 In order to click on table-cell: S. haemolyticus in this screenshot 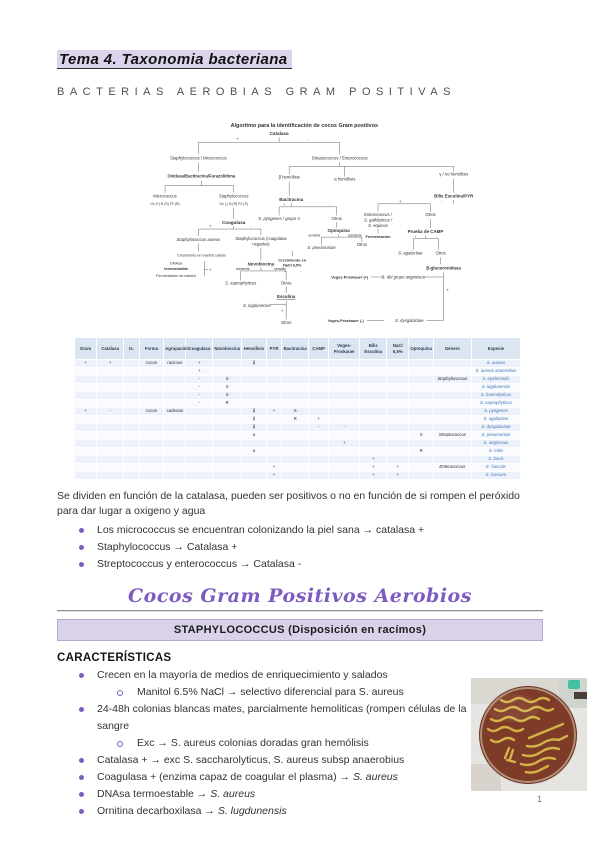, I will do `click(496, 395)`.